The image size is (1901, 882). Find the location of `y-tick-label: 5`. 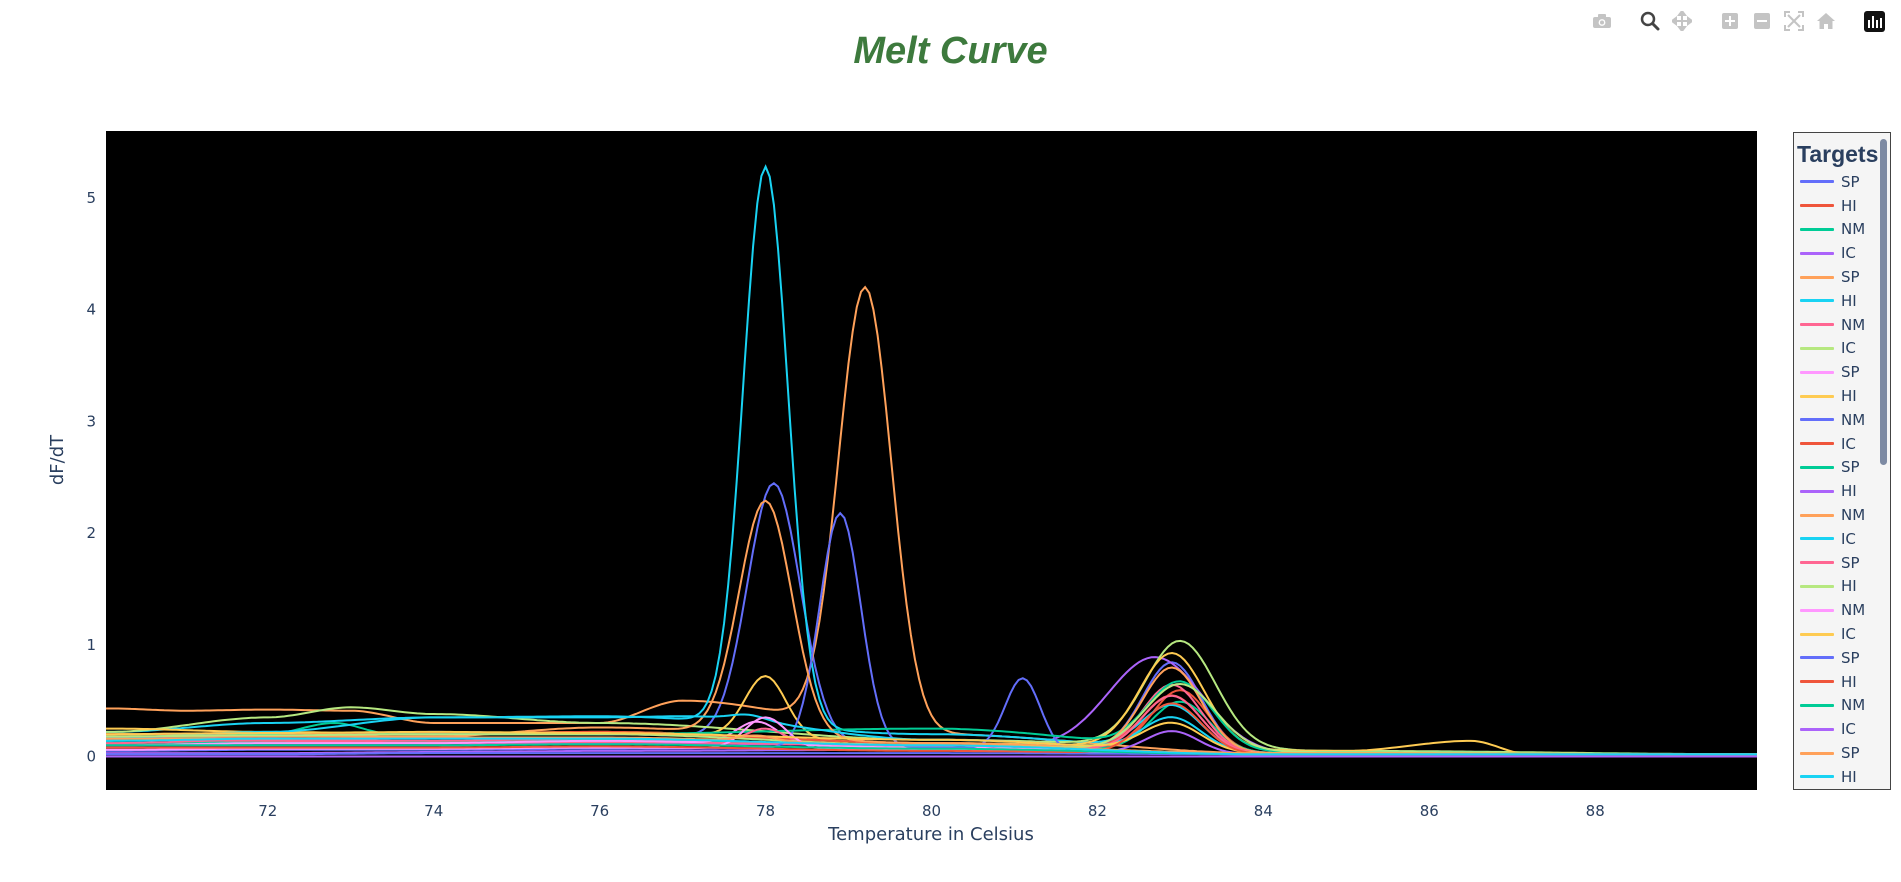

y-tick-label: 5 is located at coordinates (91, 198).